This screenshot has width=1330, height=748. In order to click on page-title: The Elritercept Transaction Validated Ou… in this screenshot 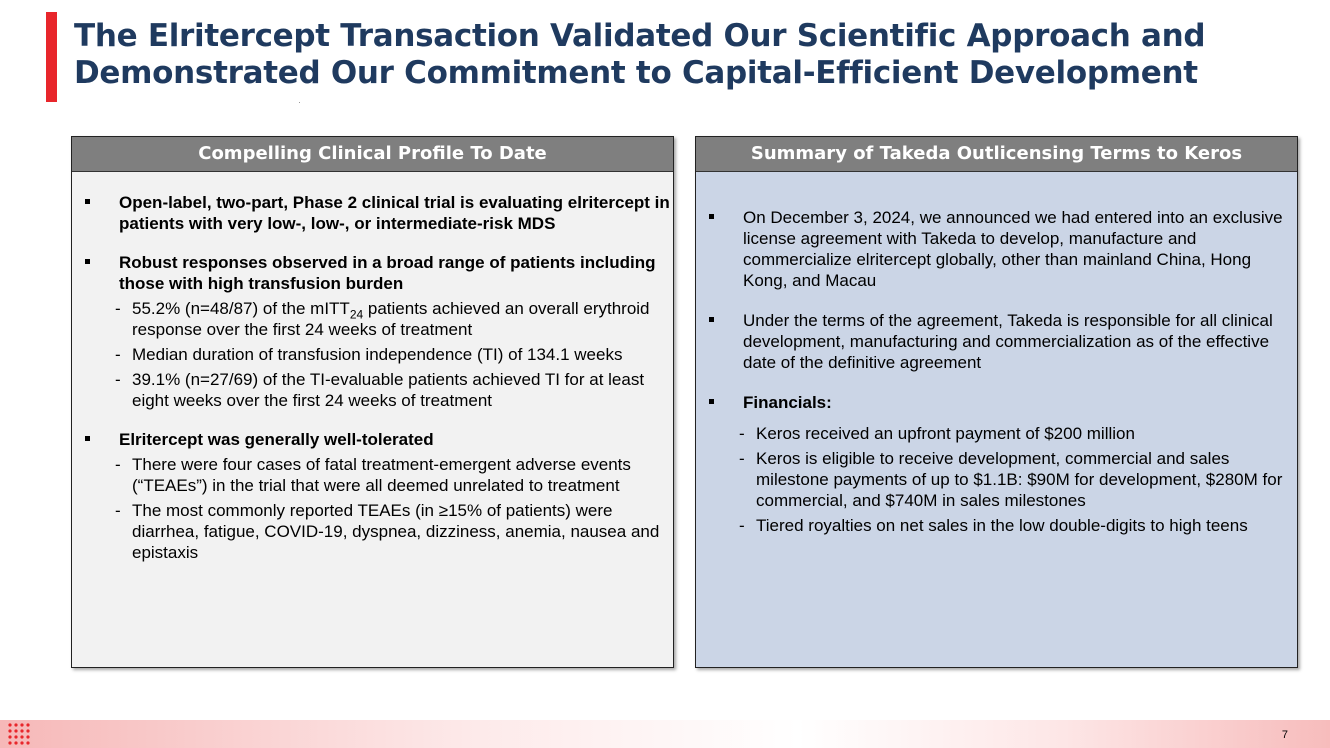, I will do `click(674, 55)`.